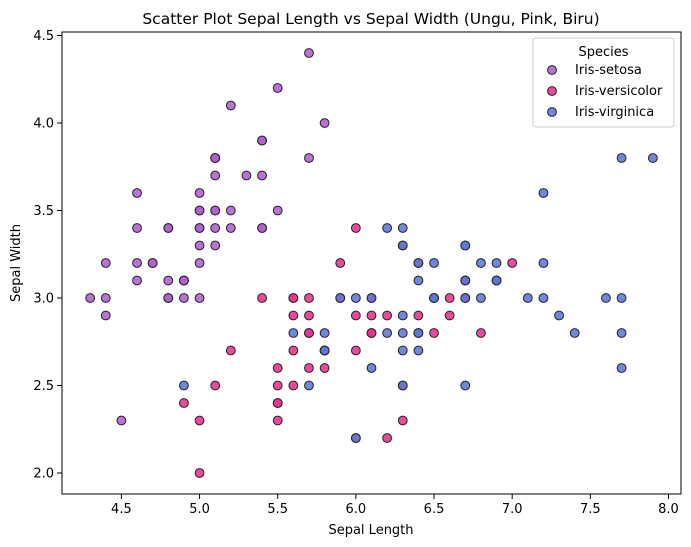 This screenshot has width=691, height=547. What do you see at coordinates (512, 509) in the screenshot?
I see `x-tick-label: 7.0` at bounding box center [512, 509].